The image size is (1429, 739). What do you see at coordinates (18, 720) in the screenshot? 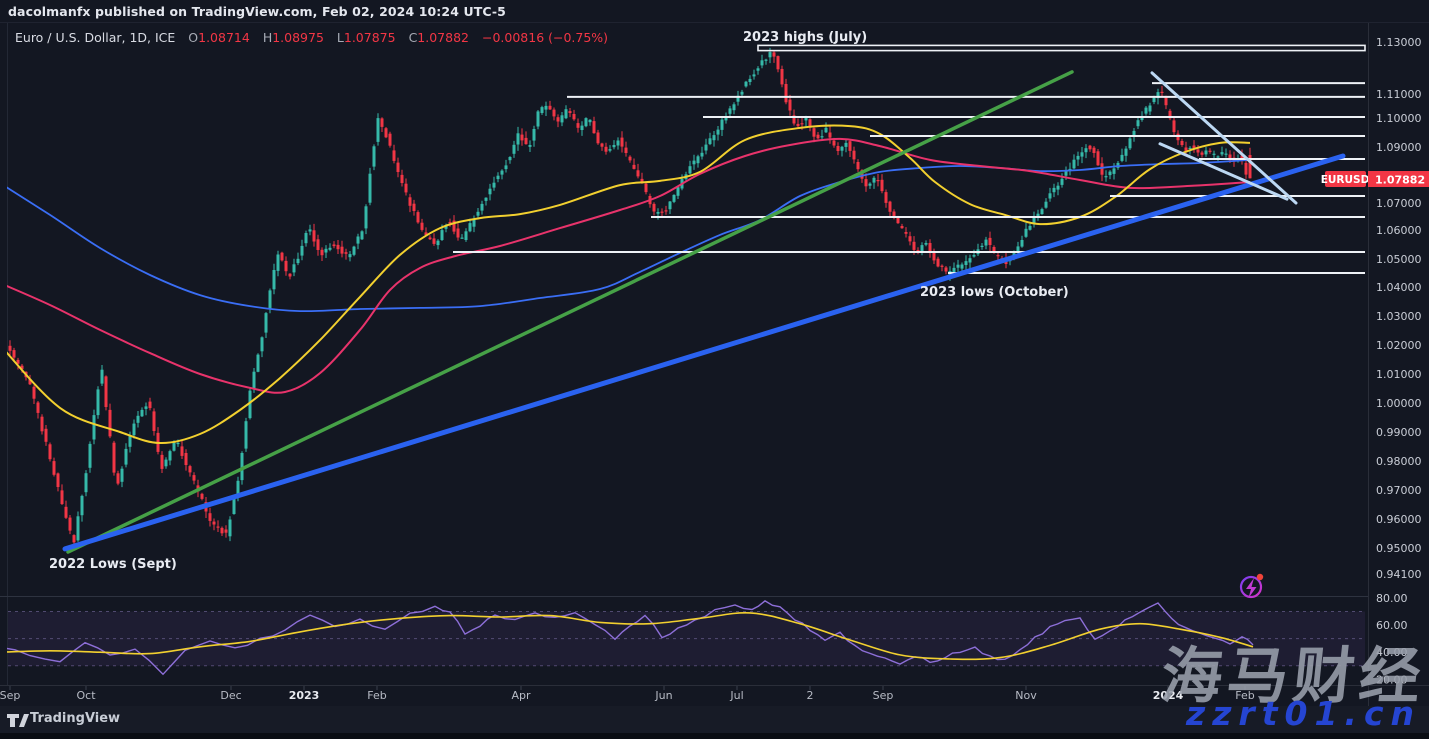
I see `tradingview-logo-icon` at bounding box center [18, 720].